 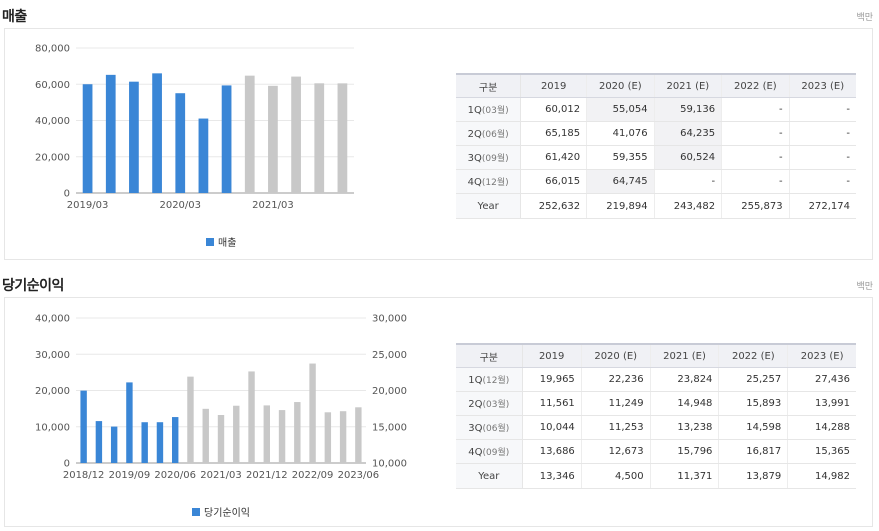 I want to click on column-header: 구분, so click(x=489, y=355).